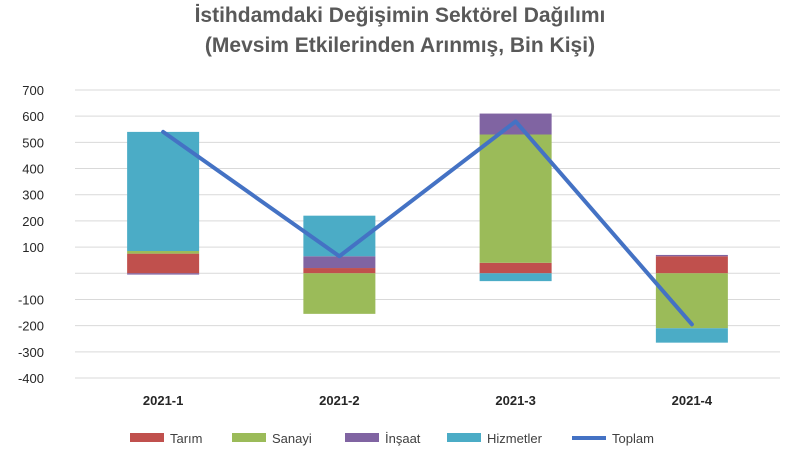 The image size is (800, 450). What do you see at coordinates (33, 247) in the screenshot?
I see `y-tick-label: 100` at bounding box center [33, 247].